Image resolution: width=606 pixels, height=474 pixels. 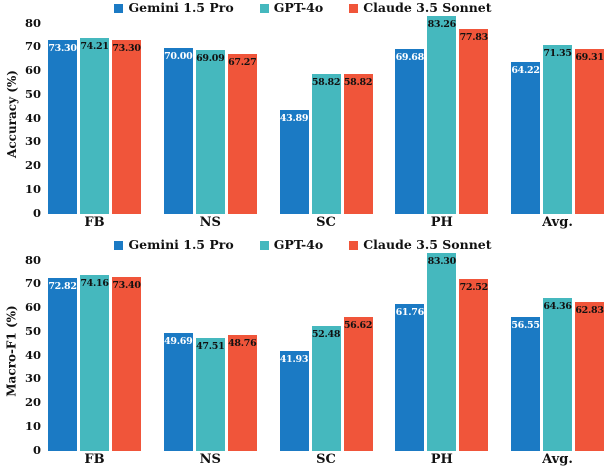 I want to click on bar-cluster: 64.22 71.35 69.31, so click(x=557, y=129).